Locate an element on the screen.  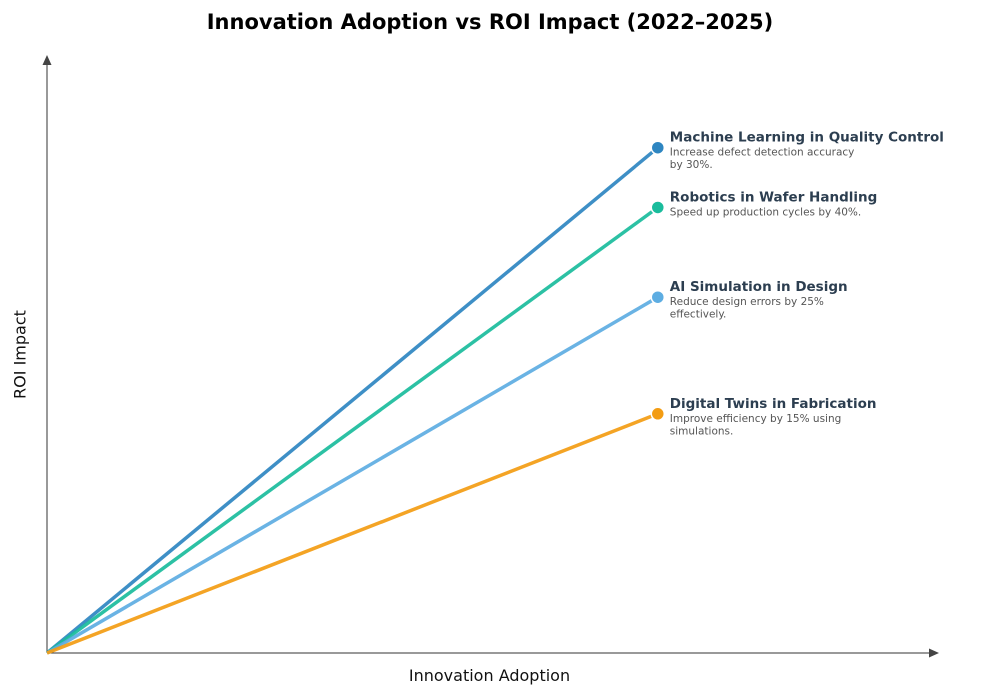
series-label: Machine Learning in Quality Control is located at coordinates (807, 138).